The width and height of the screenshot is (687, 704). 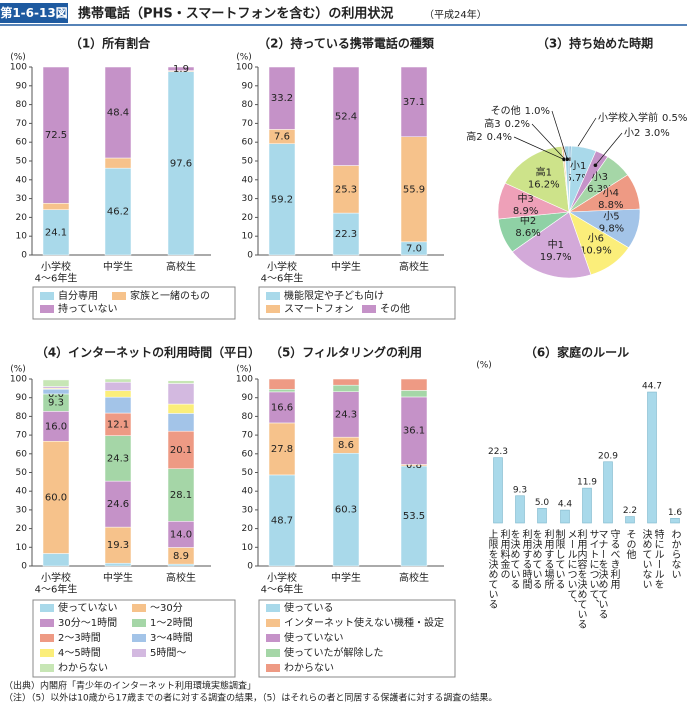 I want to click on data-label: 20.1, so click(x=181, y=450).